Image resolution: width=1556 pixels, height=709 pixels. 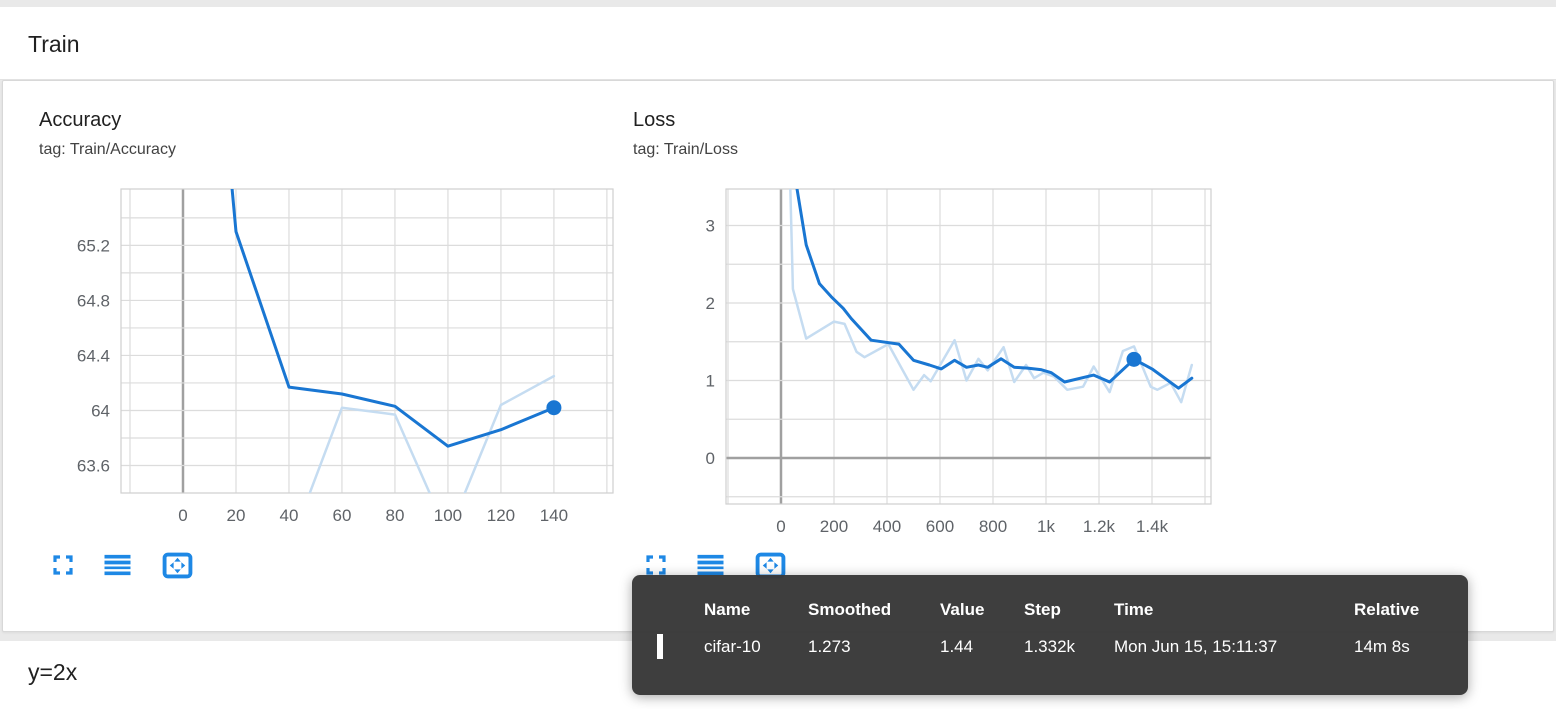 What do you see at coordinates (1382, 646) in the screenshot?
I see `tooltip-relative: 14m 8s` at bounding box center [1382, 646].